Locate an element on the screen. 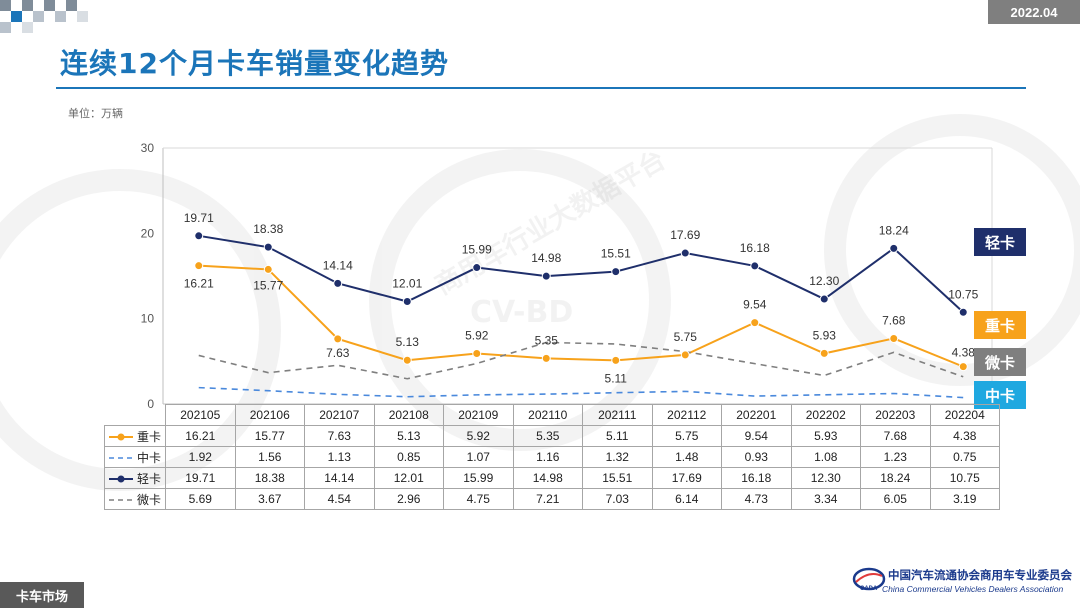  table-cell: 16.21 is located at coordinates (200, 436).